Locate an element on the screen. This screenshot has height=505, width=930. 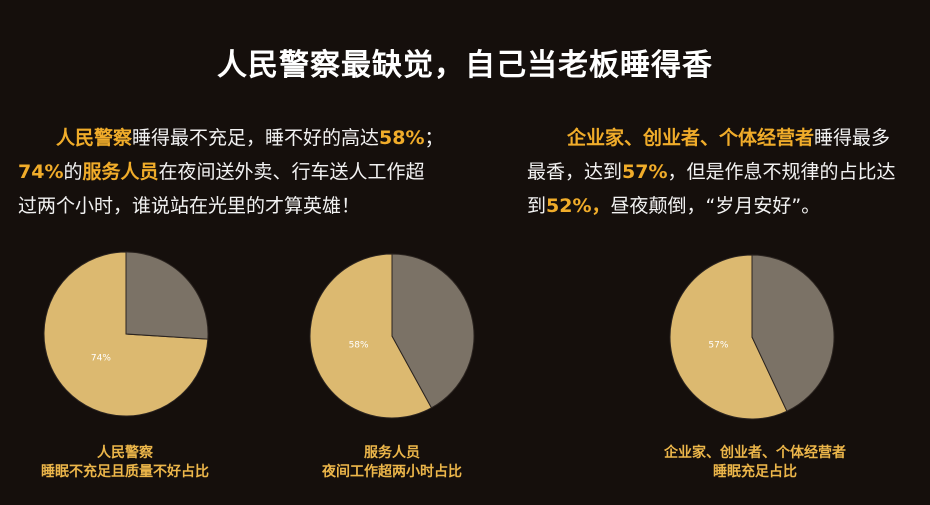
right-line3-text: 昼夜颠倒，“岁月安好”。 is located at coordinates (715, 206).